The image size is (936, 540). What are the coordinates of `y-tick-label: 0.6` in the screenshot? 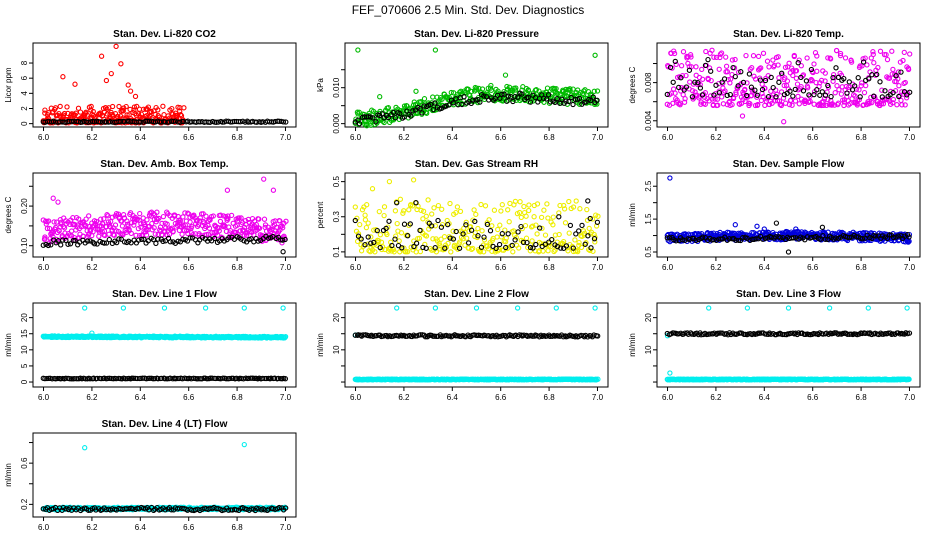 It's located at (24, 463).